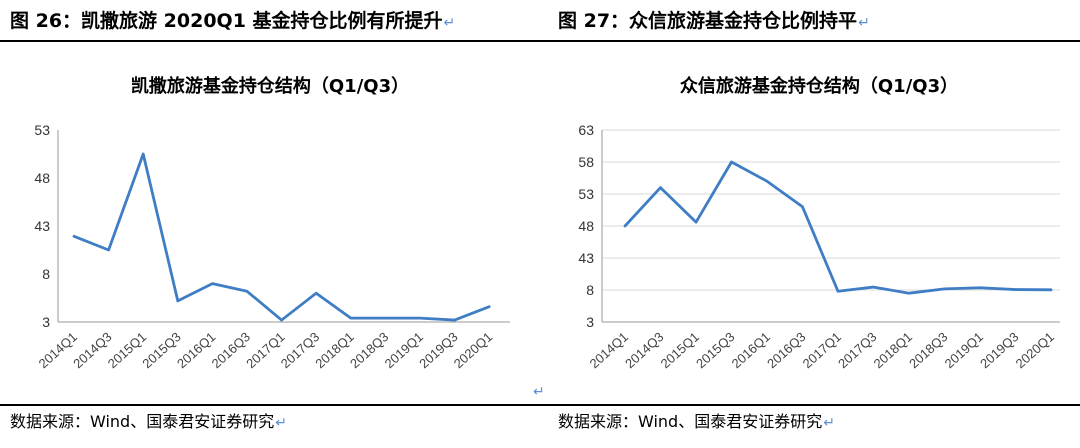  I want to click on right-y-tick-label: 43, so click(586, 258).